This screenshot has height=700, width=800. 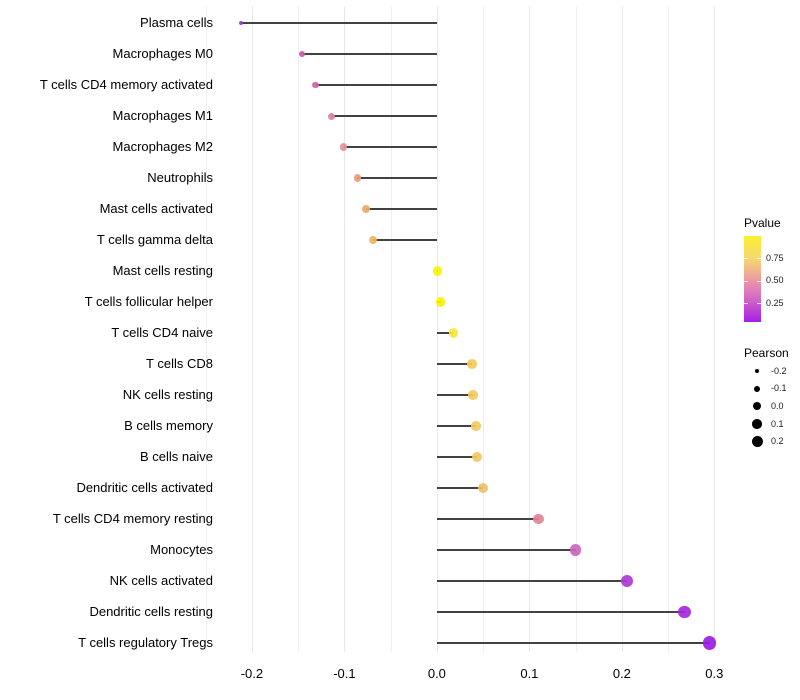 What do you see at coordinates (161, 580) in the screenshot?
I see `y-axis-label: NK cells activated` at bounding box center [161, 580].